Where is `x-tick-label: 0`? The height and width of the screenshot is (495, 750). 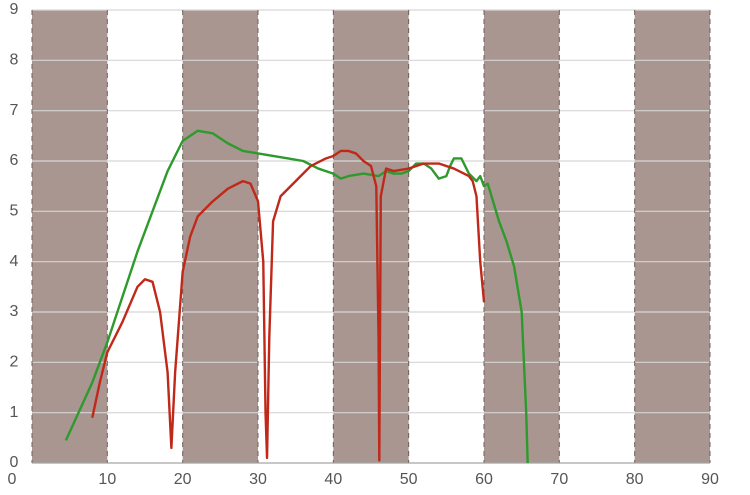
x-tick-label: 0 is located at coordinates (12, 479).